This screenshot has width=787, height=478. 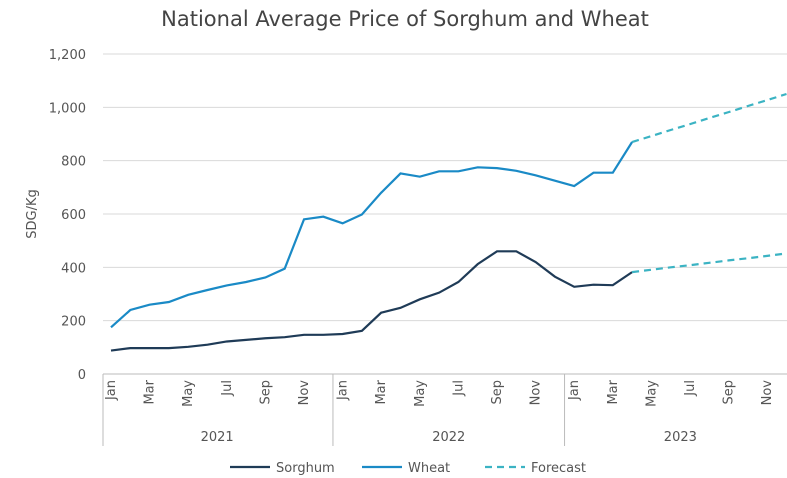 What do you see at coordinates (680, 437) in the screenshot?
I see `year-label: 2023` at bounding box center [680, 437].